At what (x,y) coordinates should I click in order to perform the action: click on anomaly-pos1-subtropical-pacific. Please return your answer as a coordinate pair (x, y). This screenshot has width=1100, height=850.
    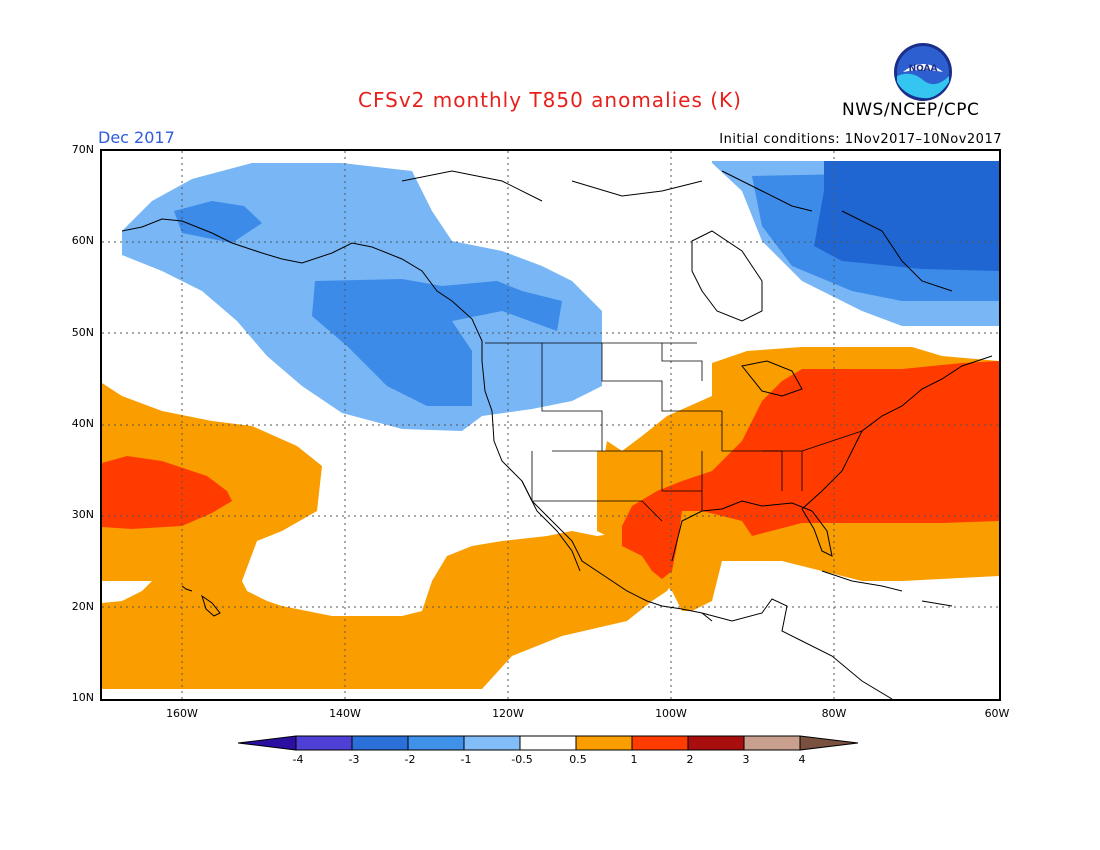
    Looking at the image, I should click on (167, 492).